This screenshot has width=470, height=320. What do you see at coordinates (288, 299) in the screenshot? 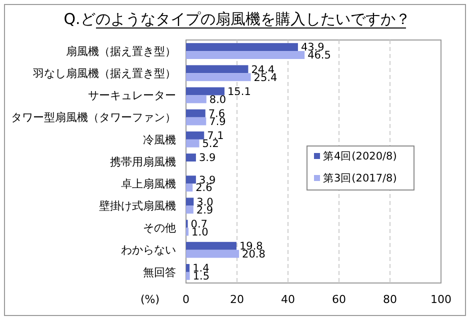
I see `x-tick-label: 40` at bounding box center [288, 299].